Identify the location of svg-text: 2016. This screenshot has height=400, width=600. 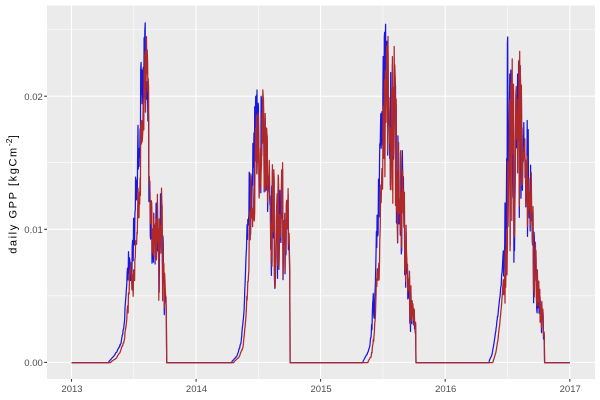
(445, 389).